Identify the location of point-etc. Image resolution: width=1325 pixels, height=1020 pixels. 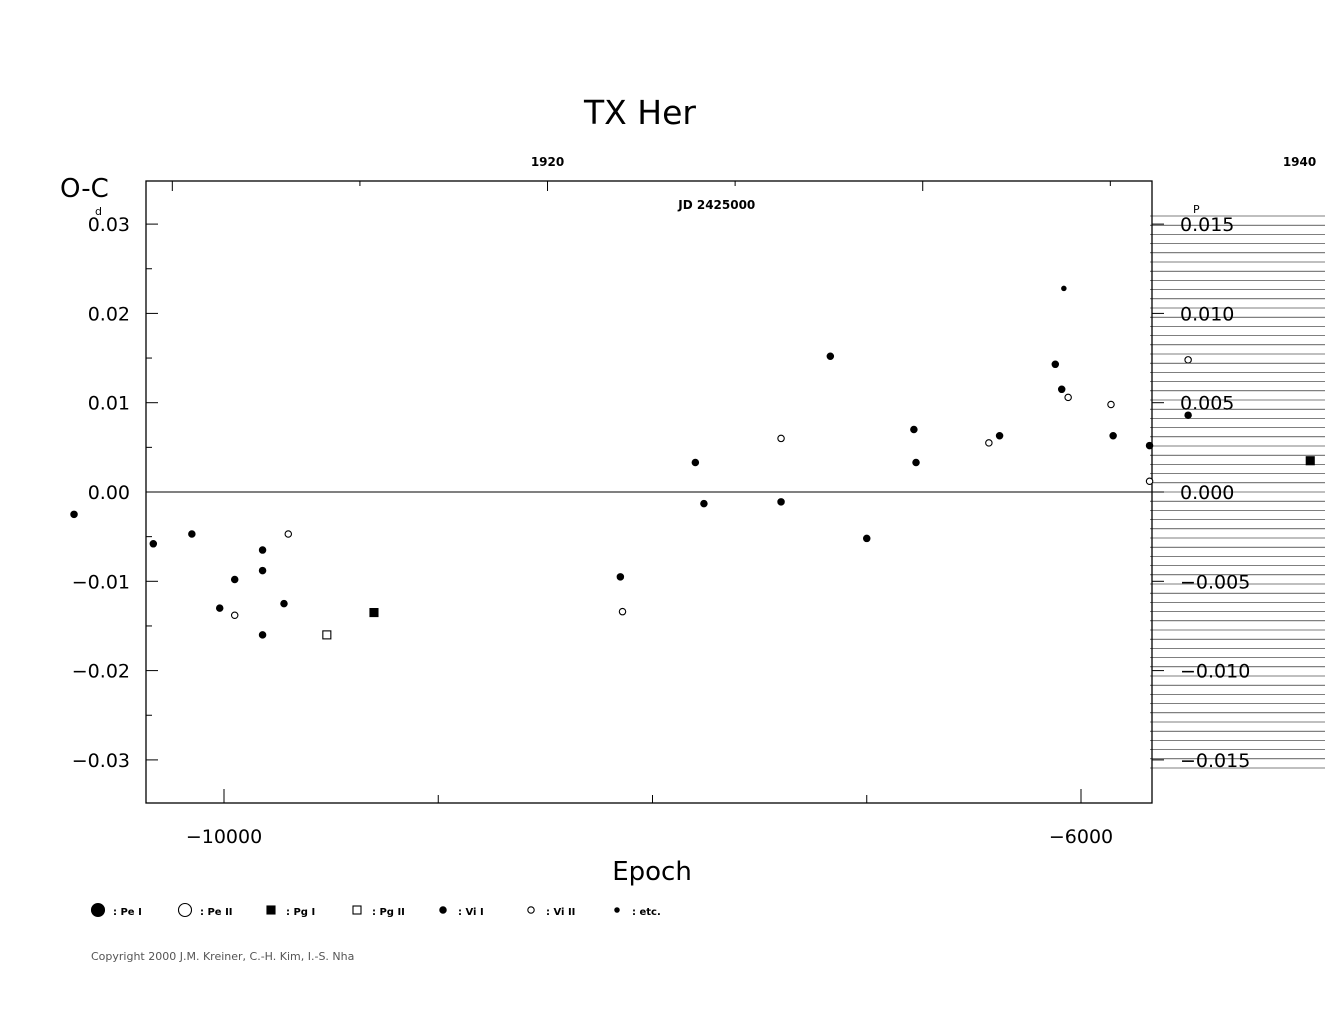
(1064, 288).